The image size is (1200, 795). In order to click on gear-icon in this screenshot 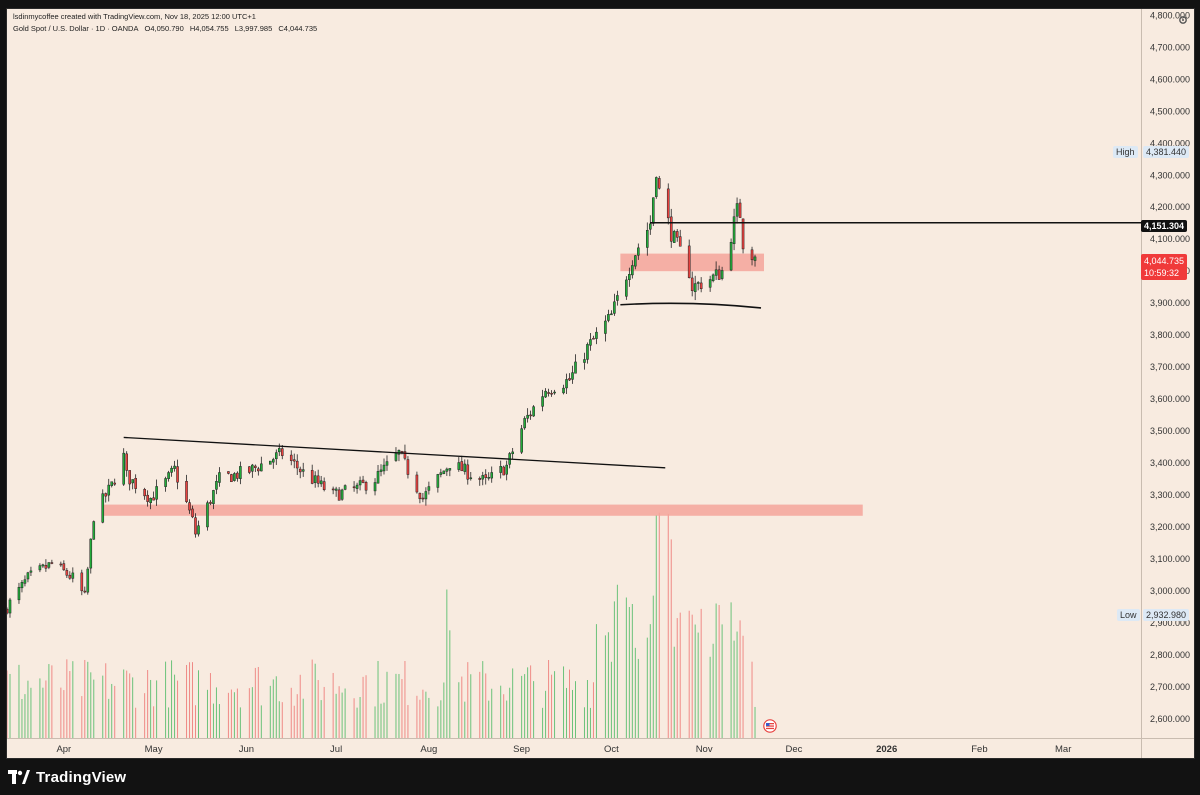, I will do `click(1183, 20)`.